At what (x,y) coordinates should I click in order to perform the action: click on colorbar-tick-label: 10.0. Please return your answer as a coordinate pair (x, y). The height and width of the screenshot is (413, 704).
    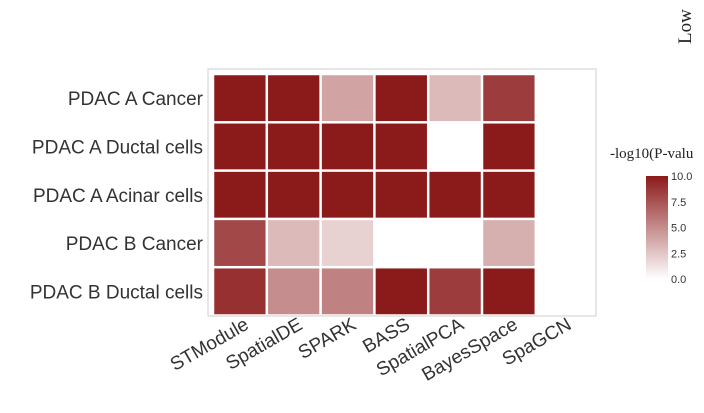
    Looking at the image, I should click on (681, 177).